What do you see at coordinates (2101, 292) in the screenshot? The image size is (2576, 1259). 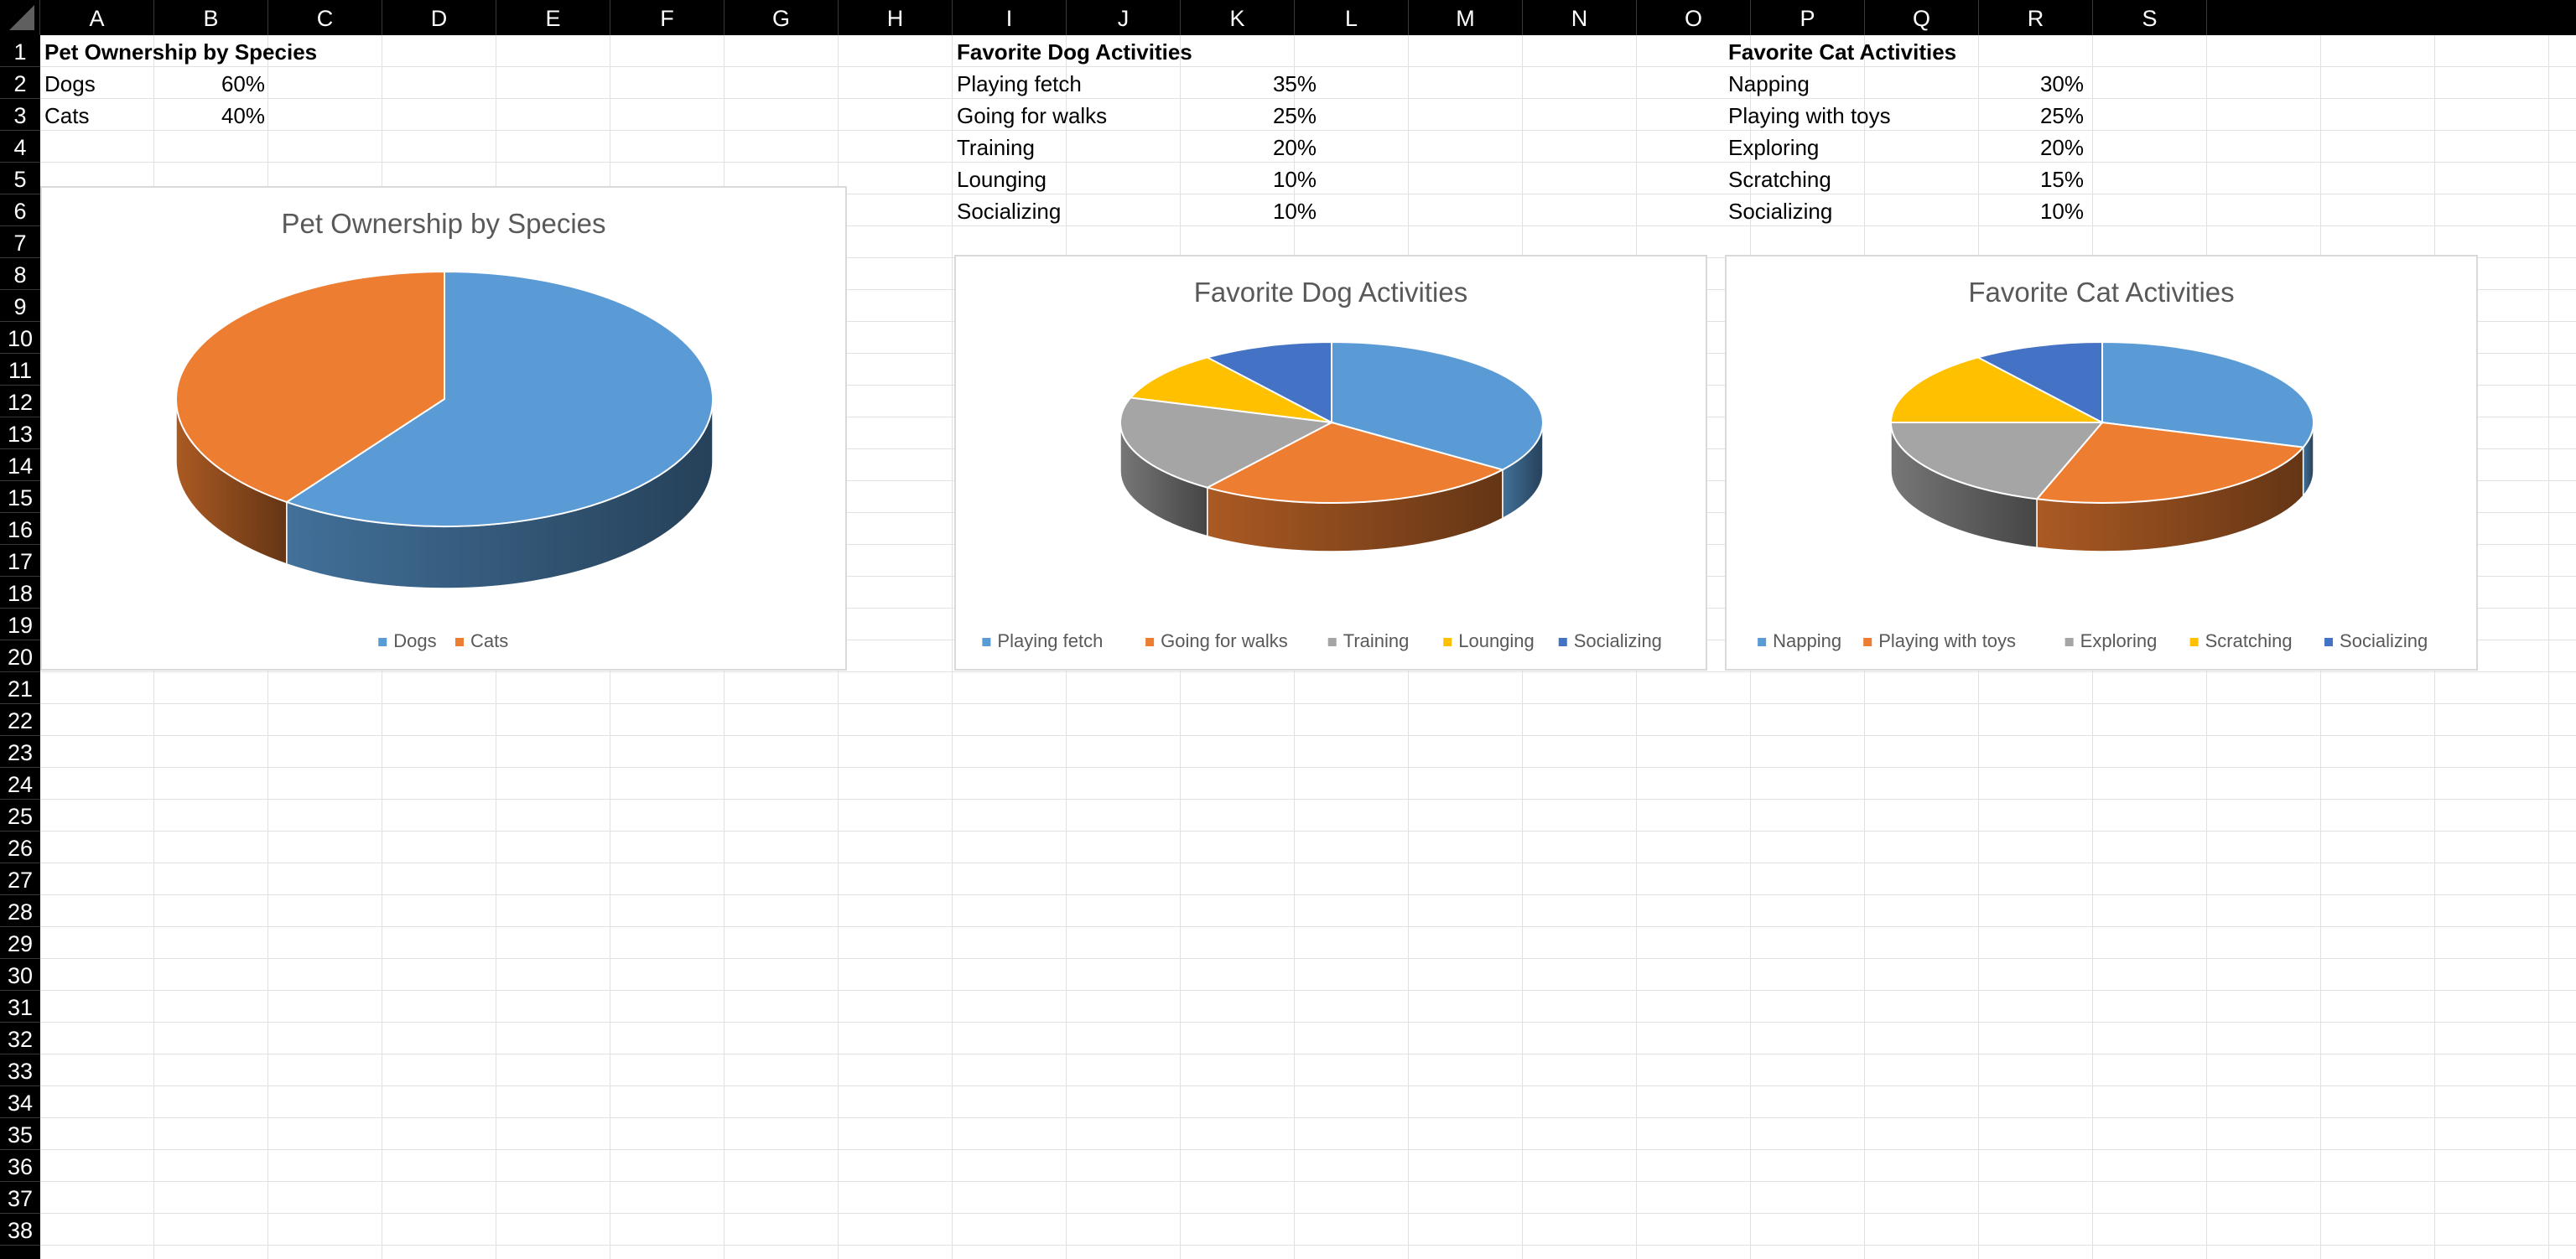 I see `chart-title: Favorite Cat Activities` at bounding box center [2101, 292].